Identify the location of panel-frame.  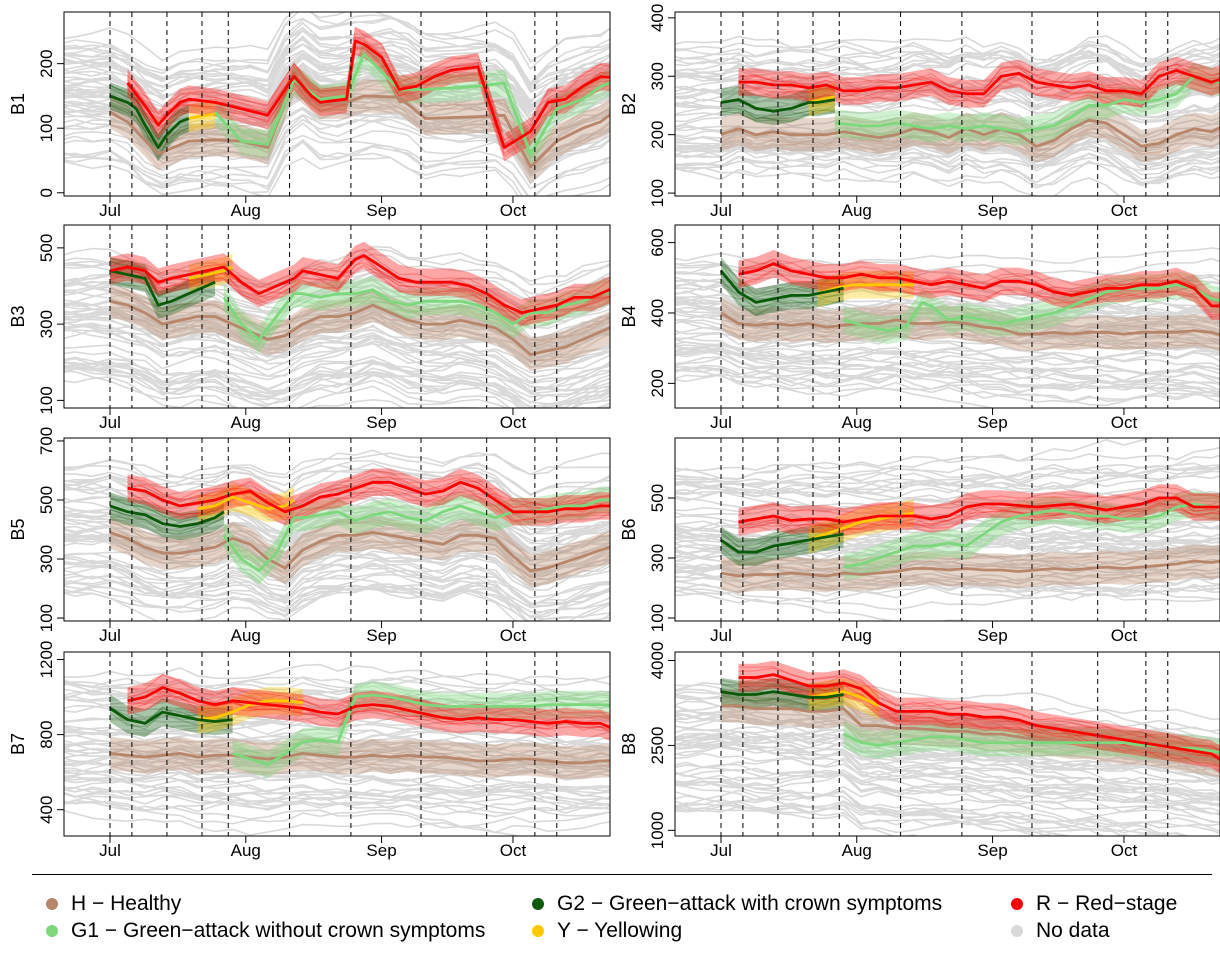
(947, 529).